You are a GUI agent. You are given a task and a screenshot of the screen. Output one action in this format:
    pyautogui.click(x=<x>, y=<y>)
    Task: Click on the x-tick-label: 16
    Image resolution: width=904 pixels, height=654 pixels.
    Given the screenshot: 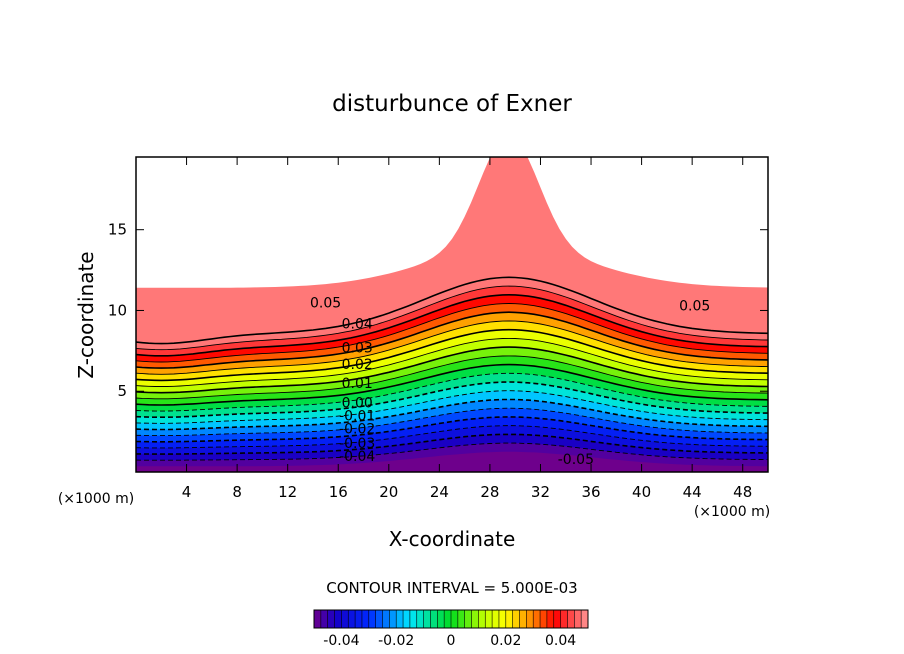 What is the action you would take?
    pyautogui.click(x=338, y=492)
    